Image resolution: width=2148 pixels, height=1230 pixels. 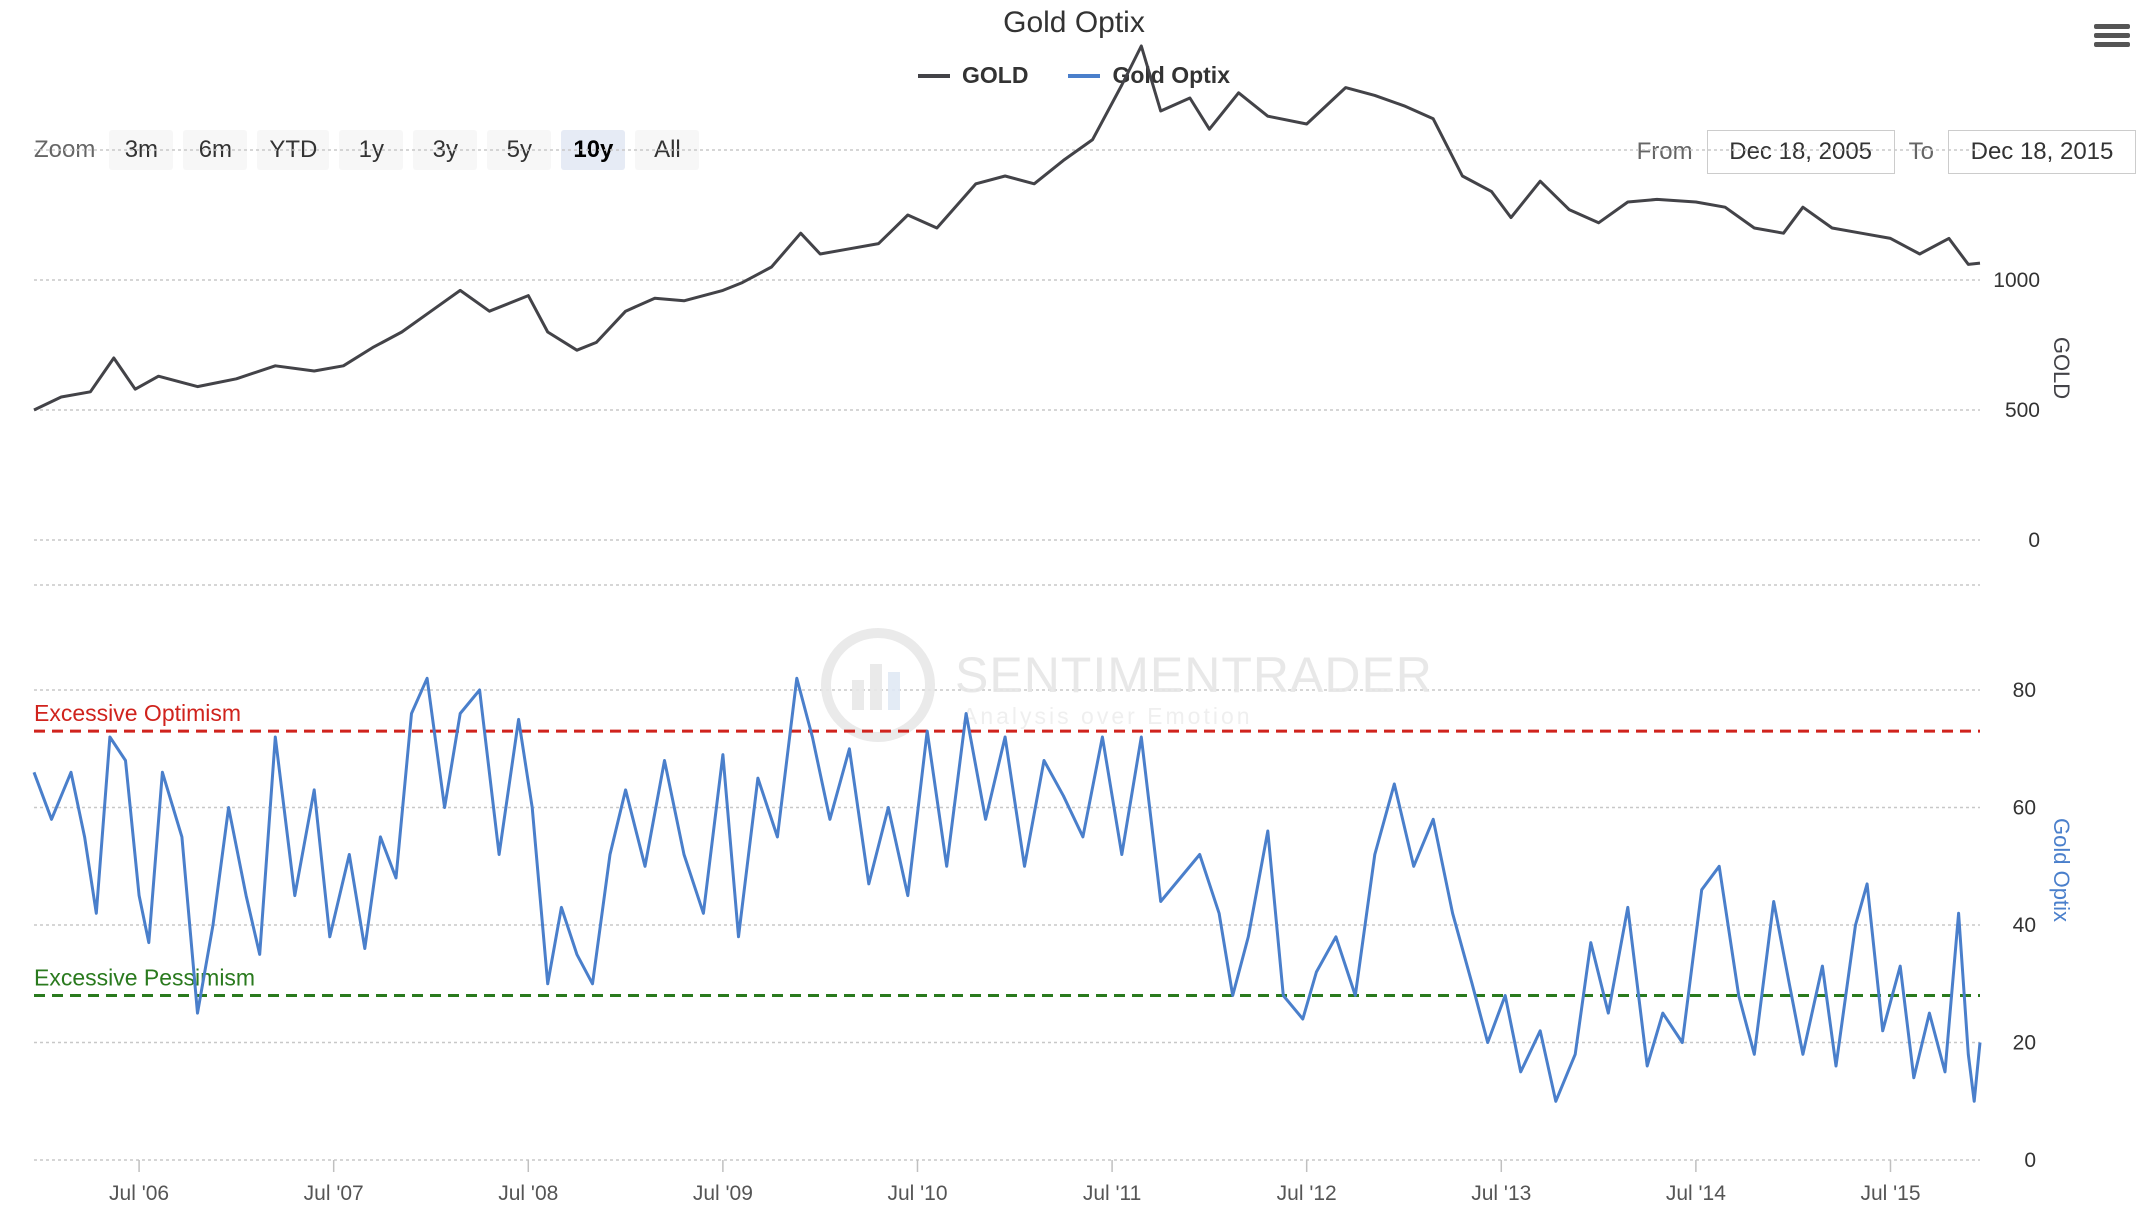 I want to click on watermark: SENTIMENTRADER Analysis over Emotion, so click(x=1127, y=685).